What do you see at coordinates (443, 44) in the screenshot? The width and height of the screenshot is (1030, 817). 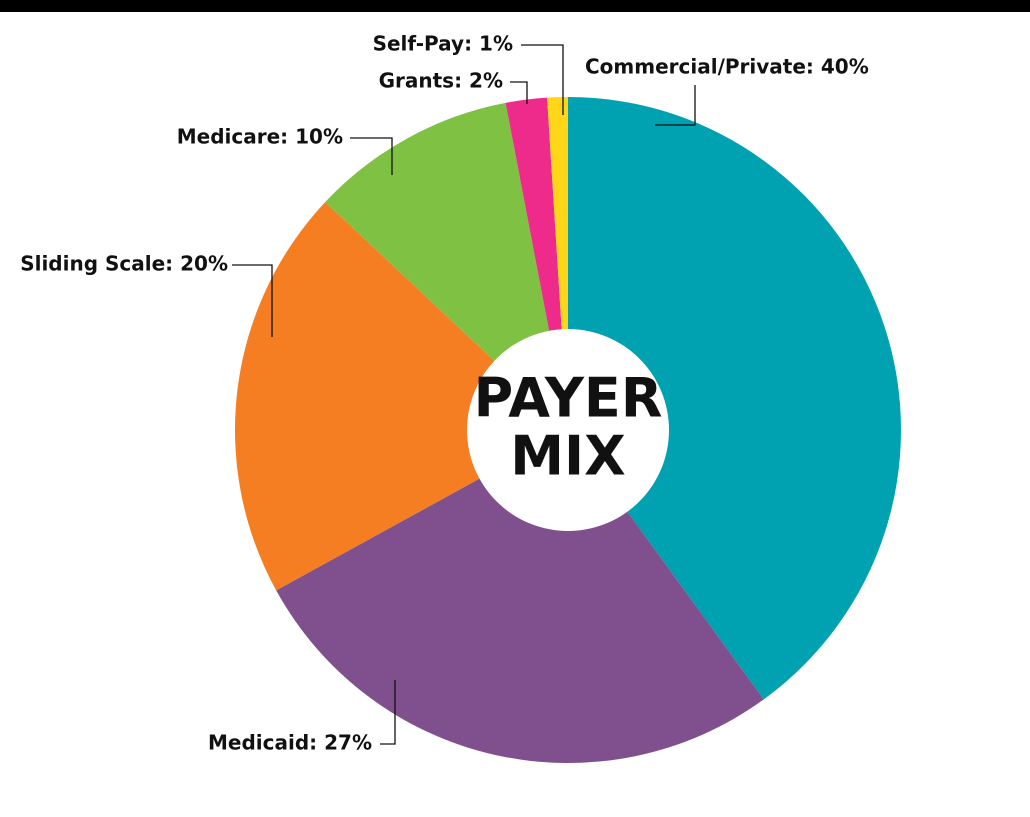 I see `data-label: Self-Pay: 1%` at bounding box center [443, 44].